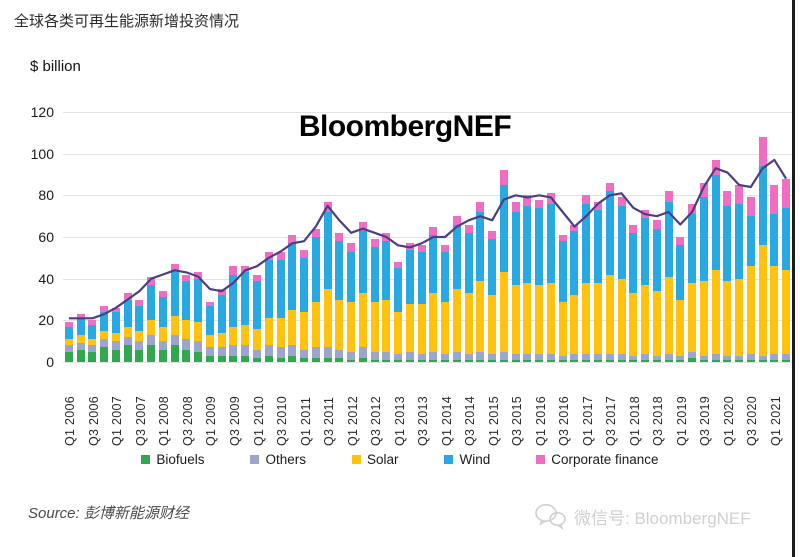 This screenshot has height=557, width=800. What do you see at coordinates (433, 294) in the screenshot?
I see `bar-q4-2013` at bounding box center [433, 294].